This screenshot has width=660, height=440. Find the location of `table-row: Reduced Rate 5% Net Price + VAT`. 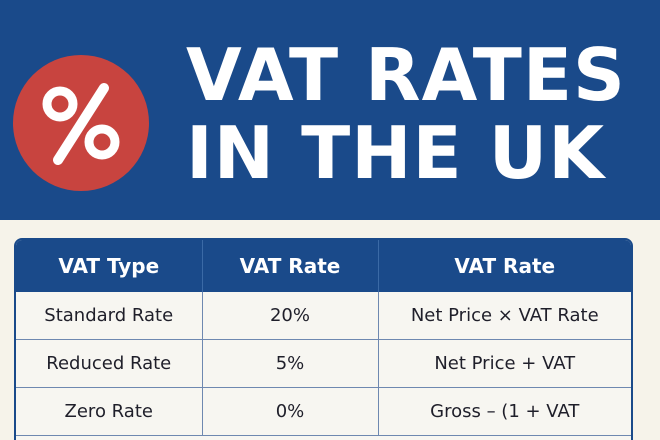

table-row: Reduced Rate 5% Net Price + VAT is located at coordinates (323, 363).